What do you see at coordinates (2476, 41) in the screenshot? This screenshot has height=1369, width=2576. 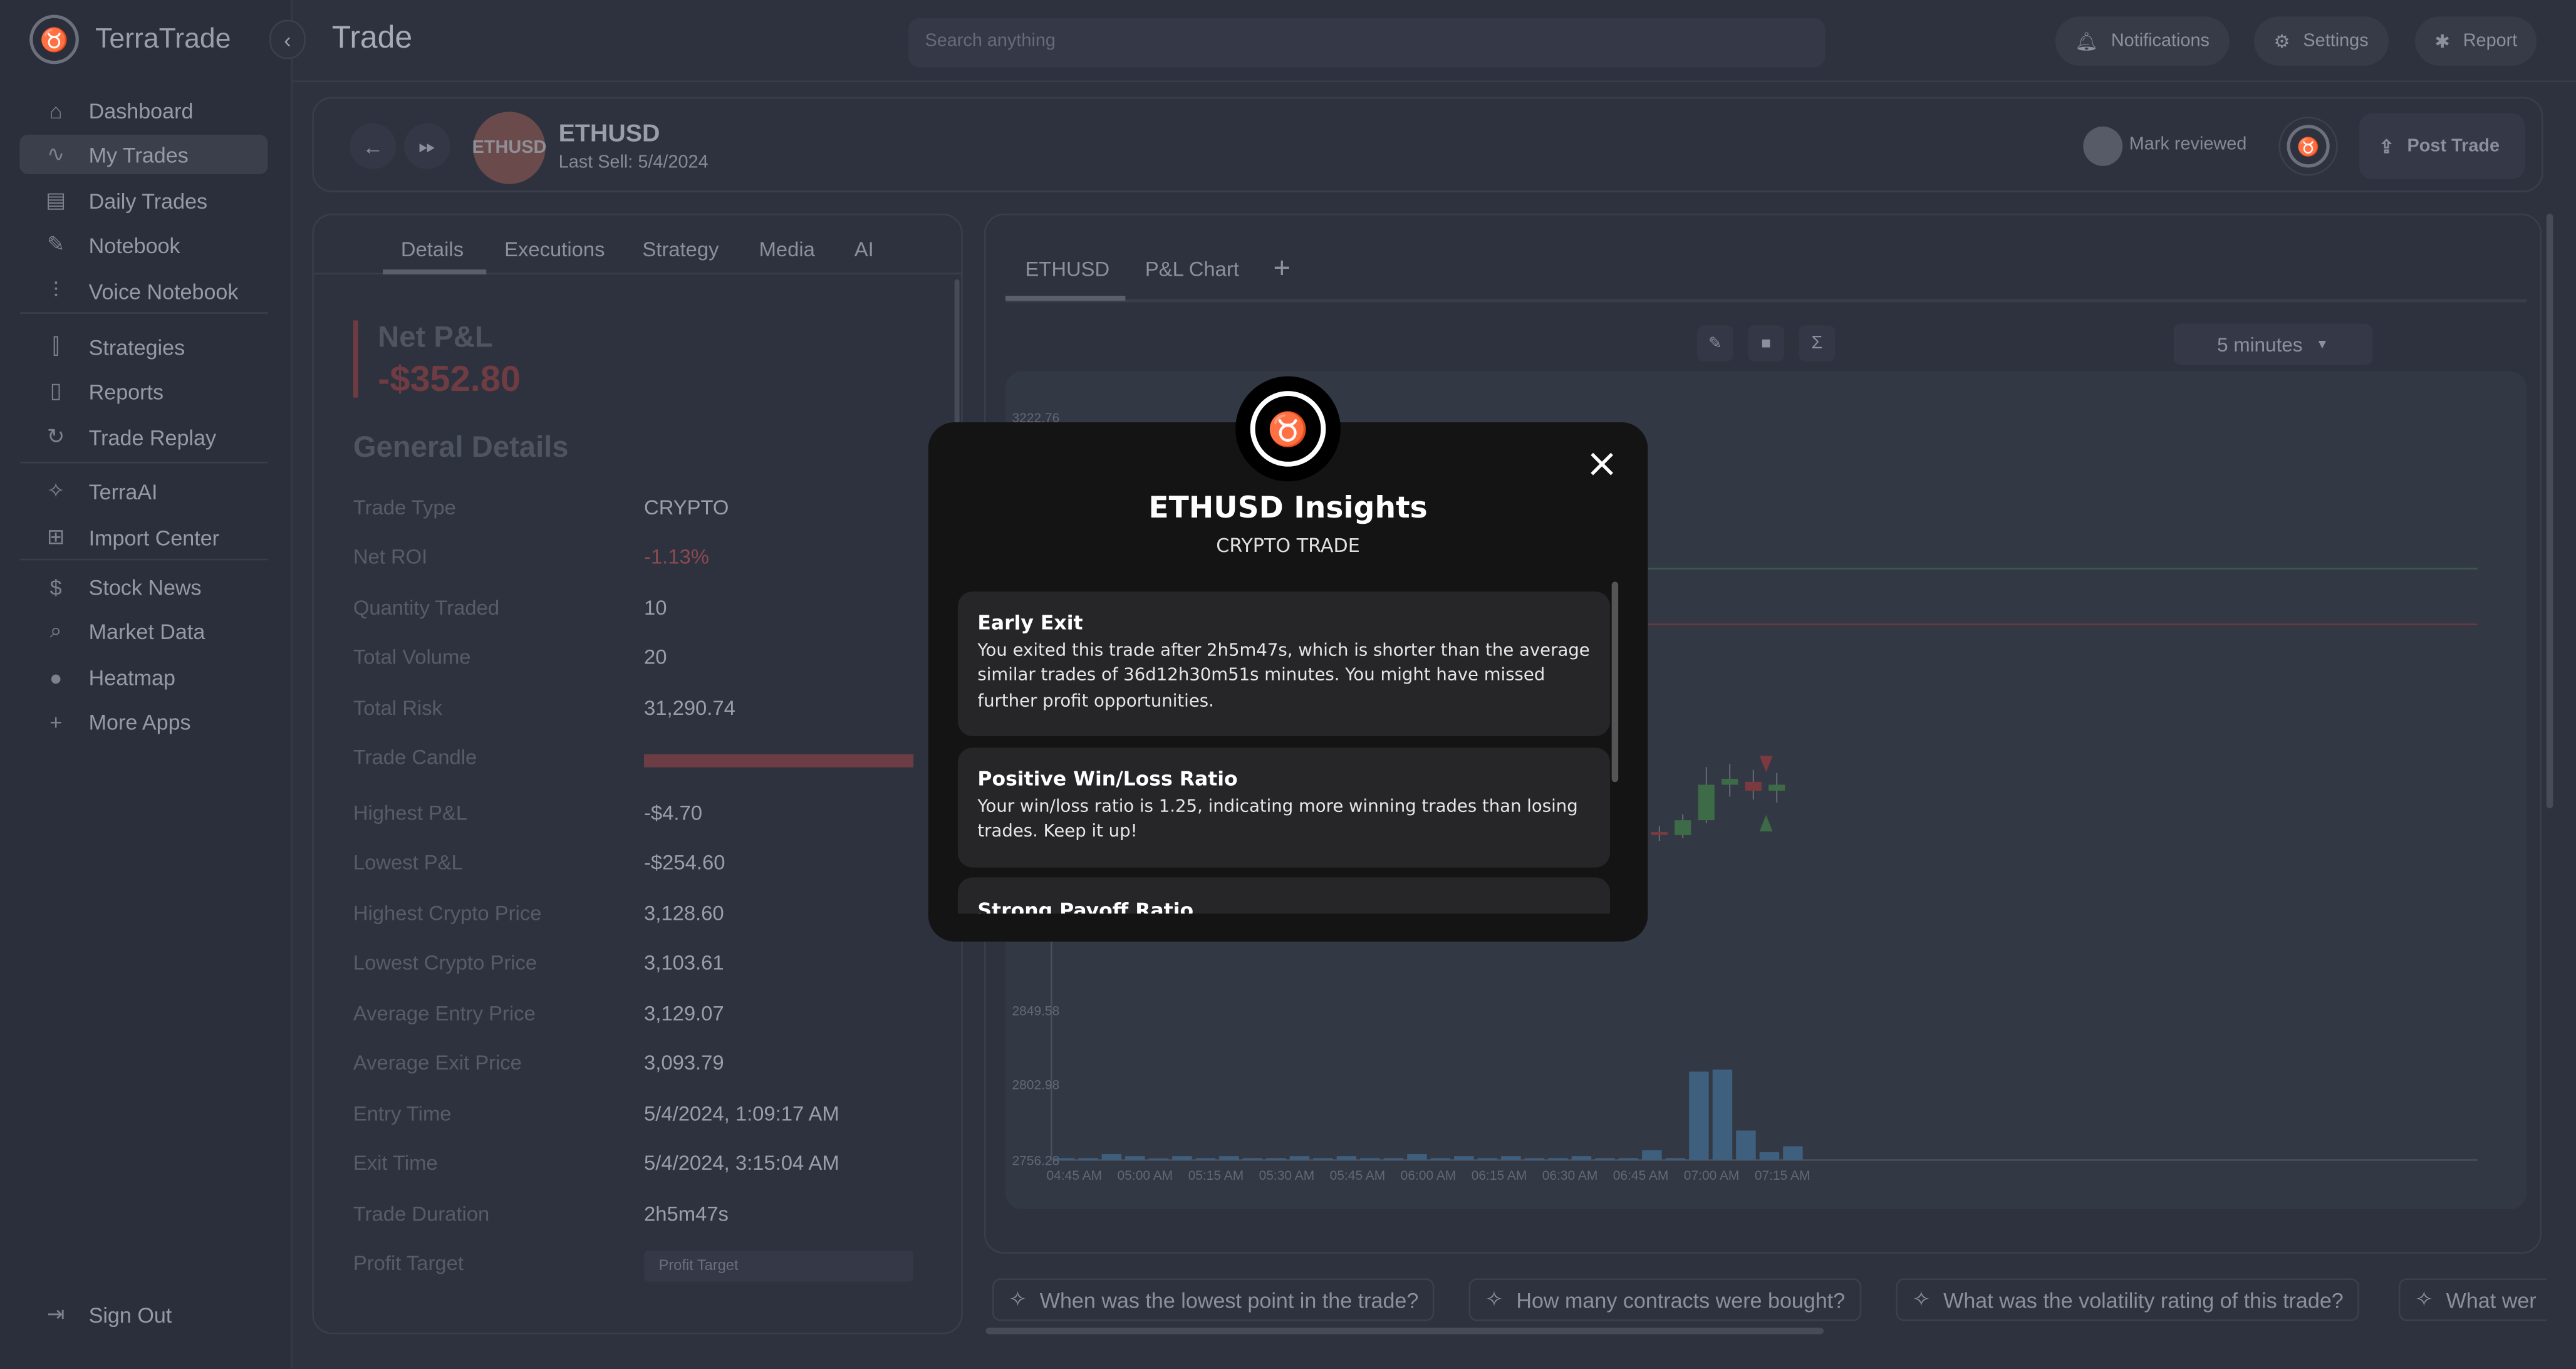 I see `report-button: ✱ Report` at bounding box center [2476, 41].